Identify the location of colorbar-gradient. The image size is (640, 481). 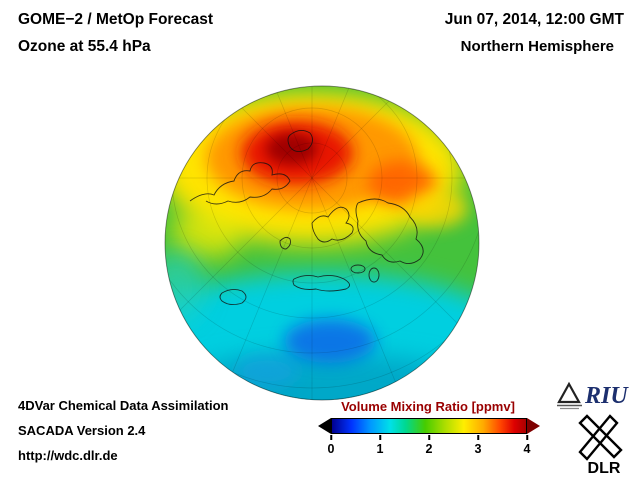
(429, 426).